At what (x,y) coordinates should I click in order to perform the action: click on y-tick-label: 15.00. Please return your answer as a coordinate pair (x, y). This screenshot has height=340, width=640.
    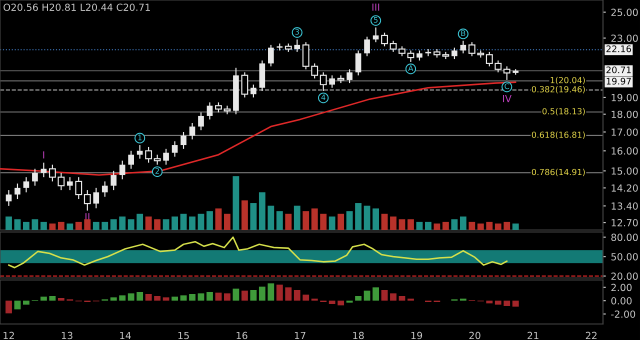
    Looking at the image, I should click on (625, 171).